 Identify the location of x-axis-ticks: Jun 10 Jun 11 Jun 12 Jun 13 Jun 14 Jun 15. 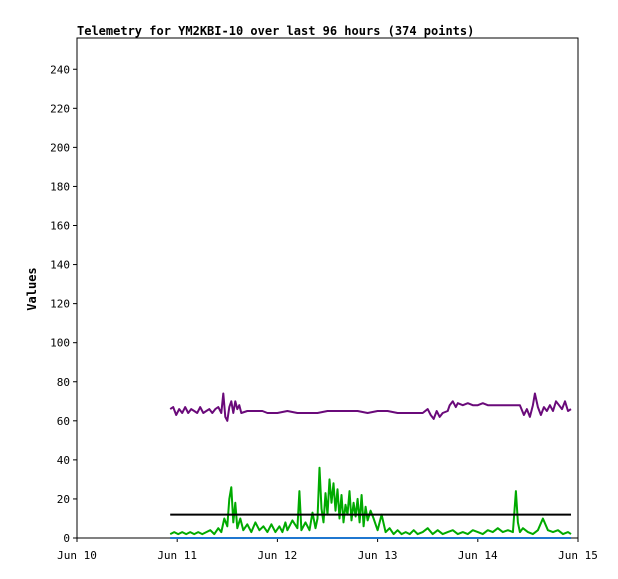
(327, 550).